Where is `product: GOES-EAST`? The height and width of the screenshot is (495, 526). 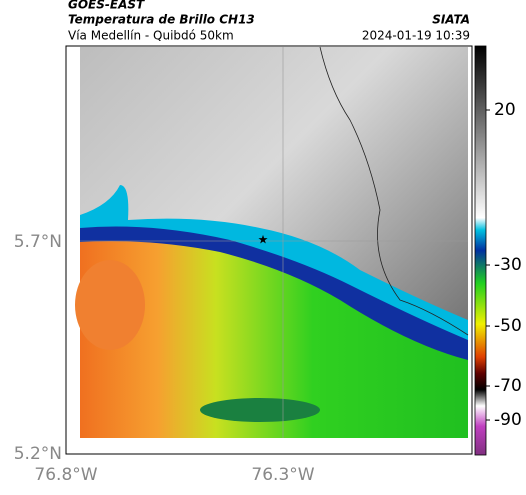 product: GOES-EAST is located at coordinates (106, 6).